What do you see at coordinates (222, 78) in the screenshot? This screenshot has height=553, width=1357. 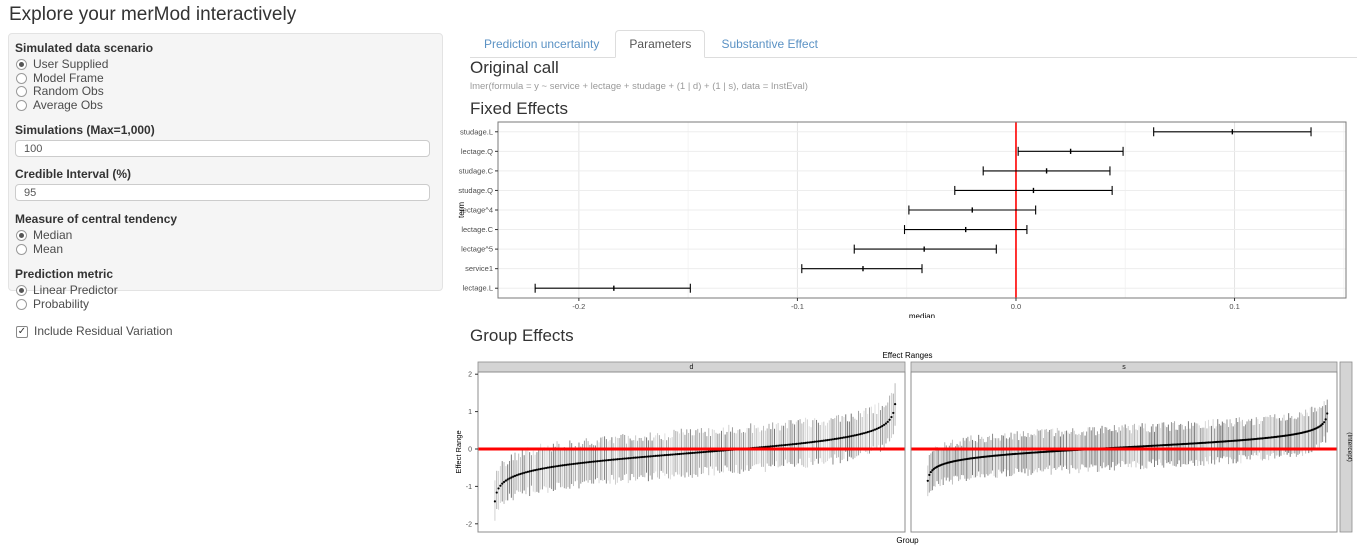 I see `radio-model-frame: Model Frame` at bounding box center [222, 78].